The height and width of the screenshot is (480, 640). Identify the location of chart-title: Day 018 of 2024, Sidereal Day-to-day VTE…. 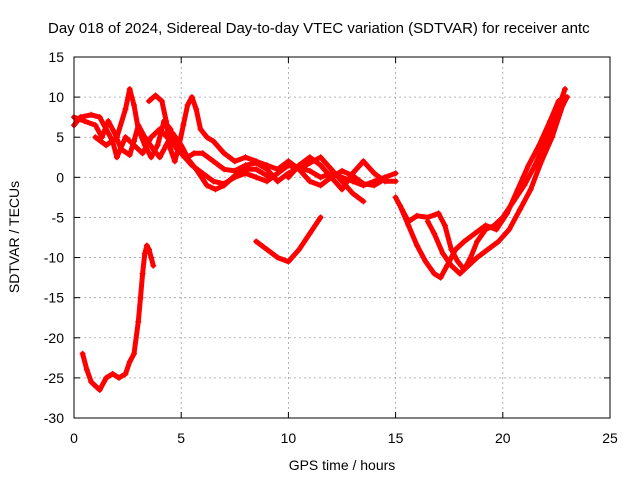
(319, 28).